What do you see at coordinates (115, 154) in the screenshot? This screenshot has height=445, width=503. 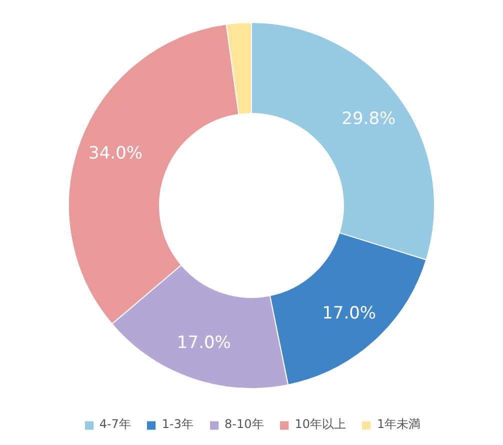 I see `data-label: 34.0%` at bounding box center [115, 154].